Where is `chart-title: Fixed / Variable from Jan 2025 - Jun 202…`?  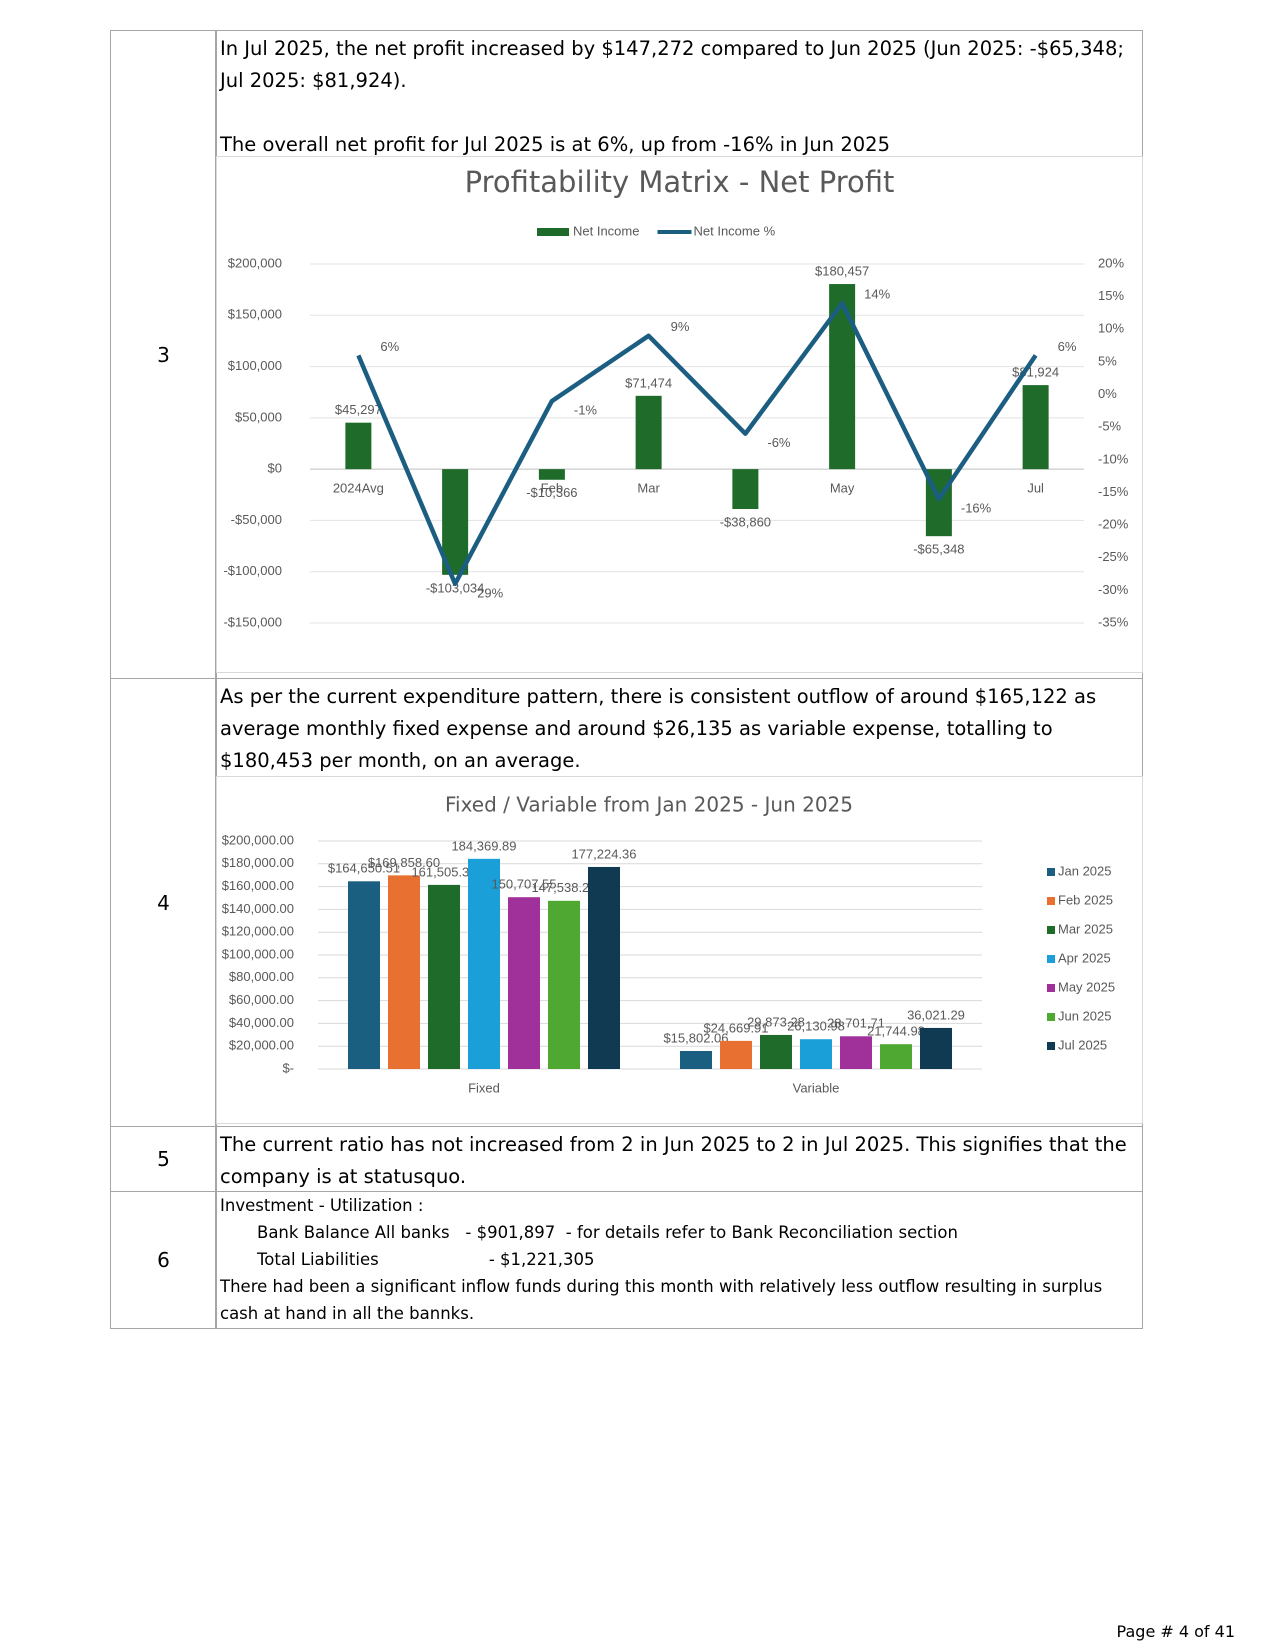
chart-title: Fixed / Variable from Jan 2025 - Jun 202… is located at coordinates (649, 805).